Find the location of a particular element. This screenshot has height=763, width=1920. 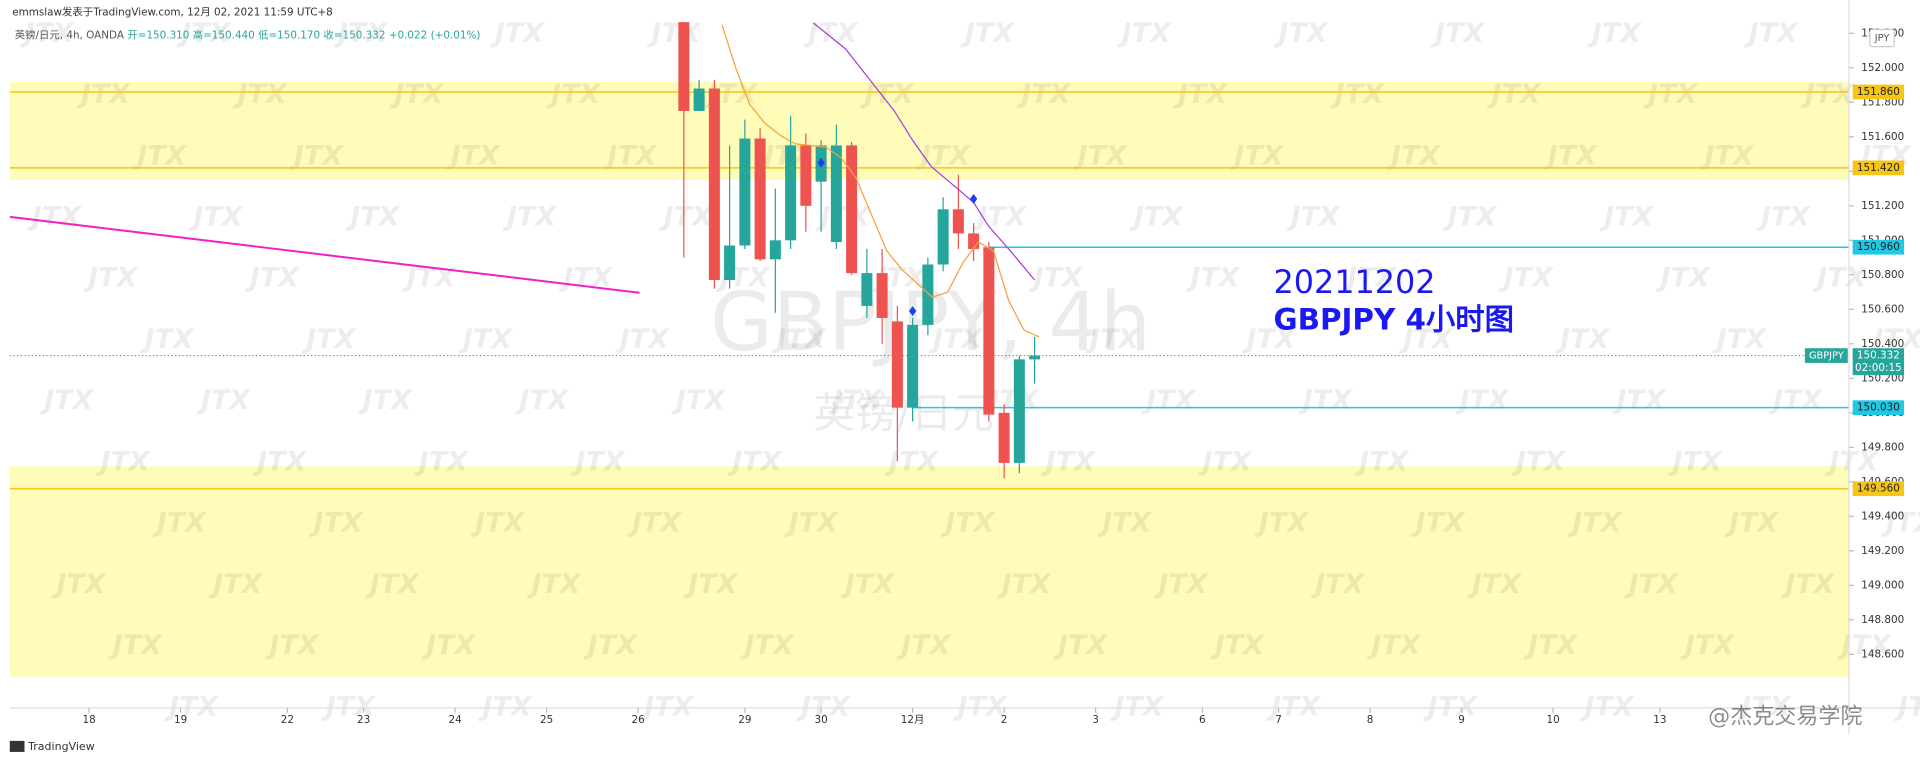

x-tick-label: 3 is located at coordinates (1095, 720).